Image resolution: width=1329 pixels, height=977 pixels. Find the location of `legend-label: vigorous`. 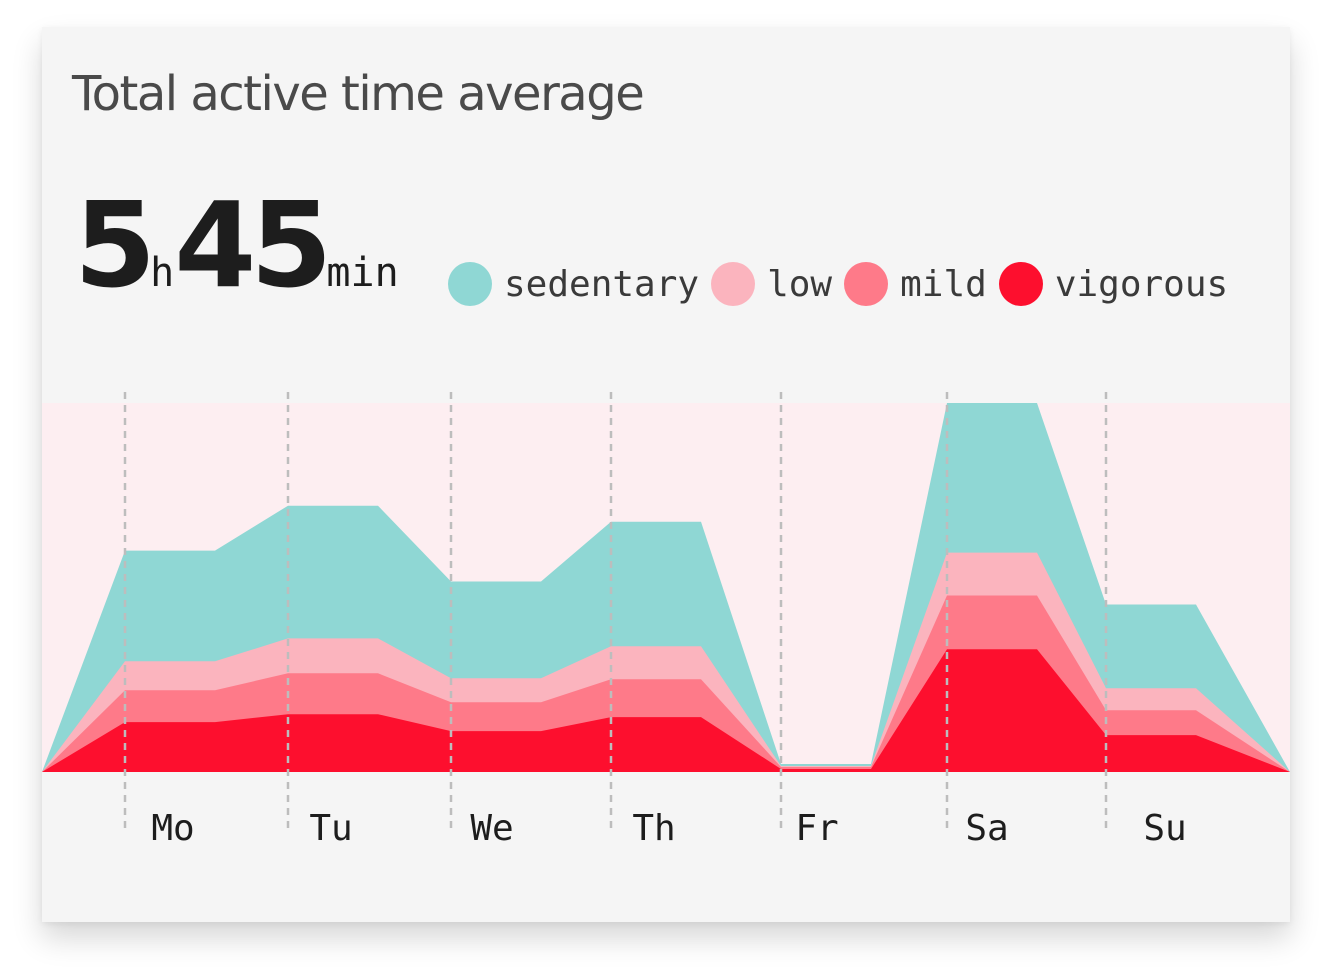

legend-label: vigorous is located at coordinates (1141, 284).